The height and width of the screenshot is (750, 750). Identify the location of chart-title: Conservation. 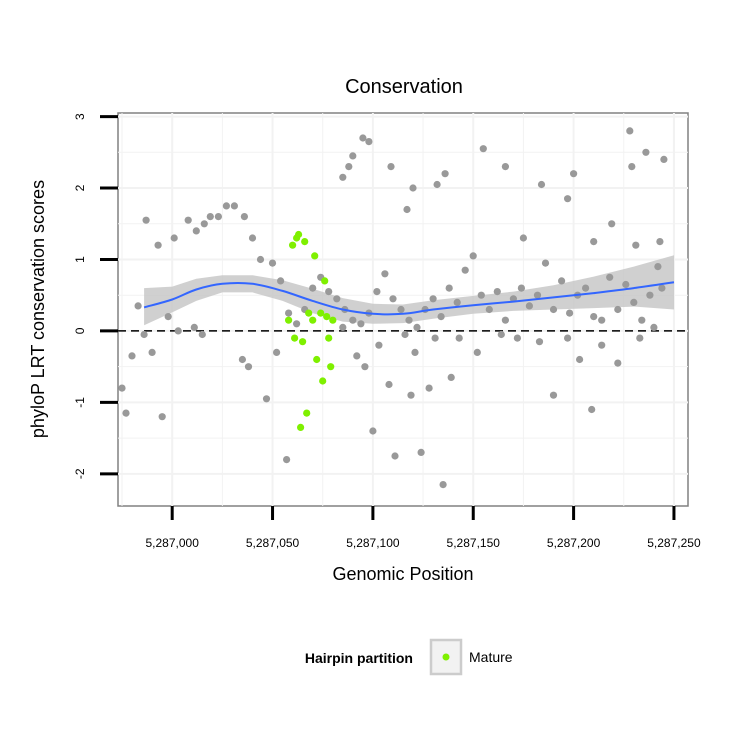
(404, 87).